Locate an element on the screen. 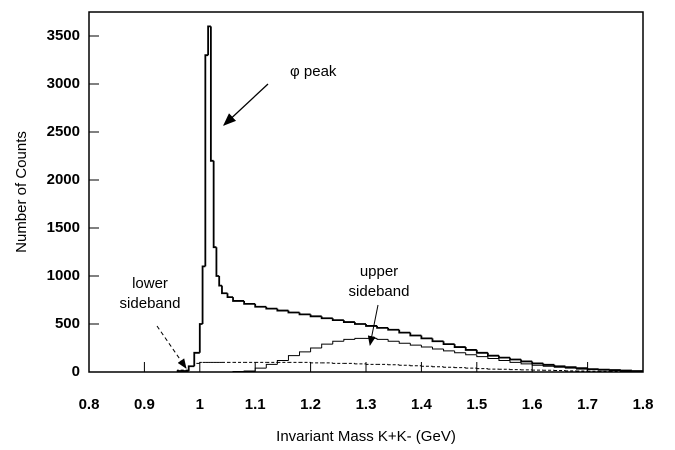  y-tick-label: 1000 is located at coordinates (63, 275).